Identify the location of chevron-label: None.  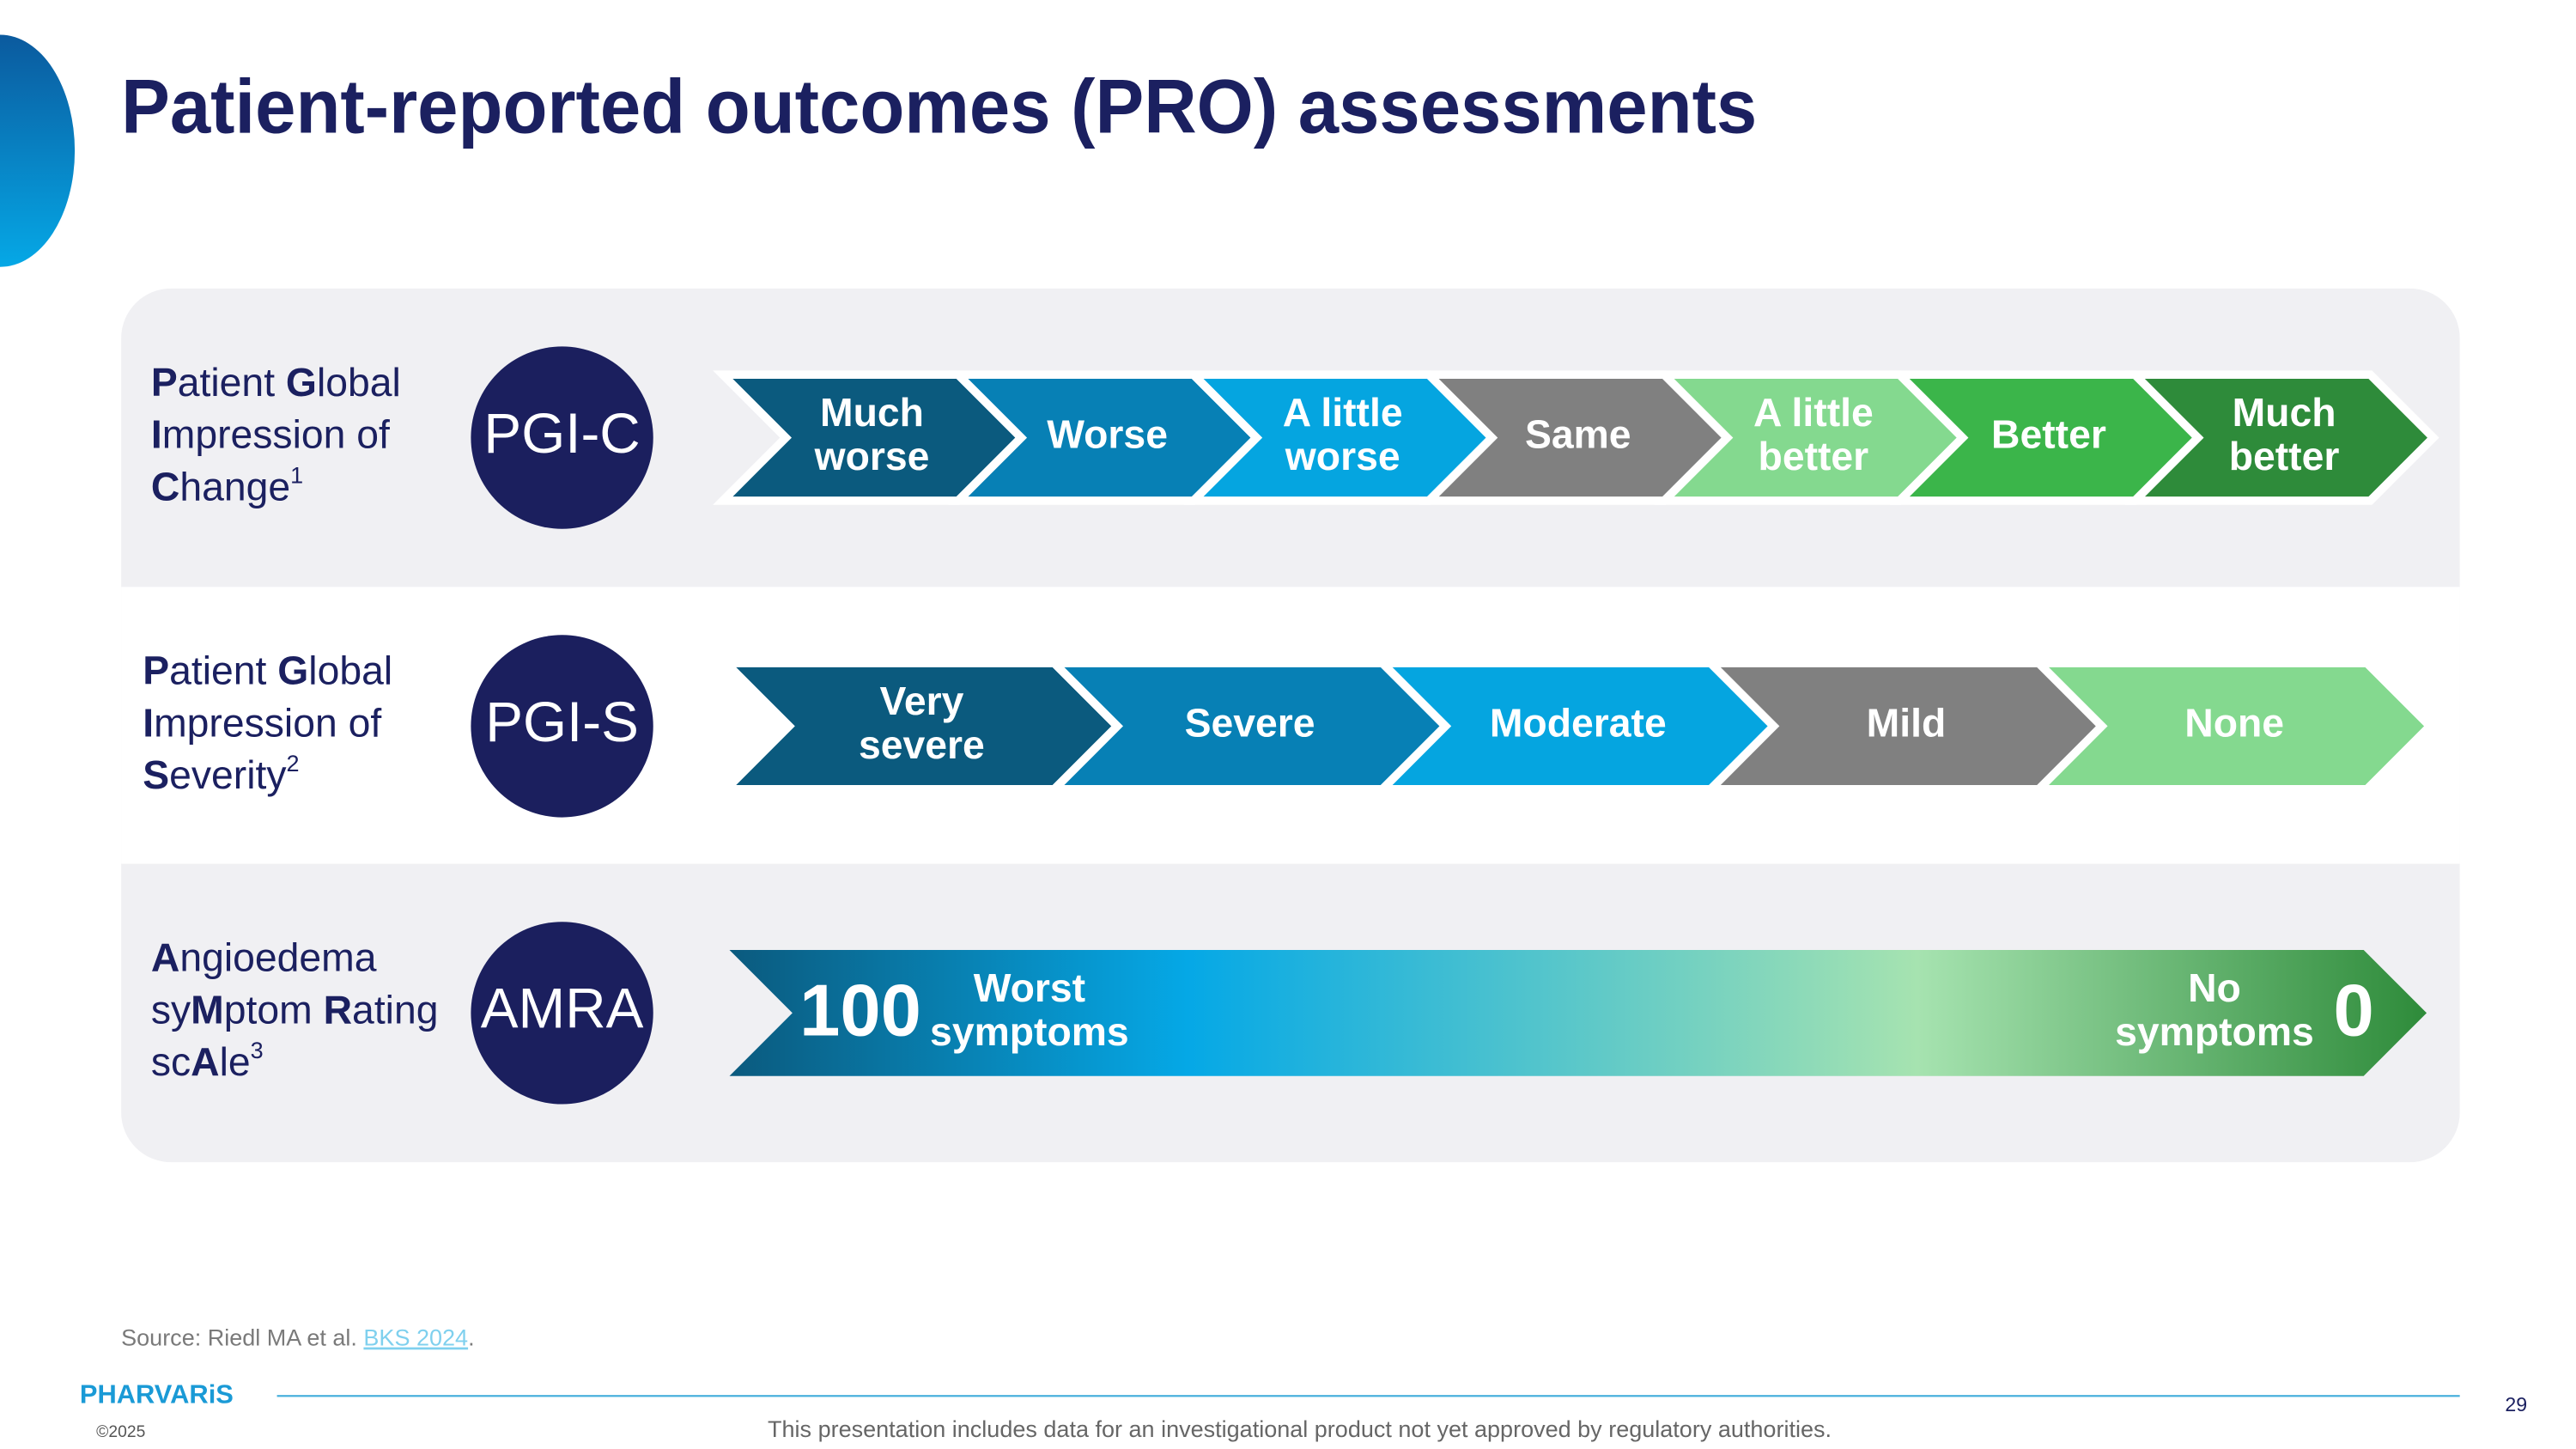
(2234, 723).